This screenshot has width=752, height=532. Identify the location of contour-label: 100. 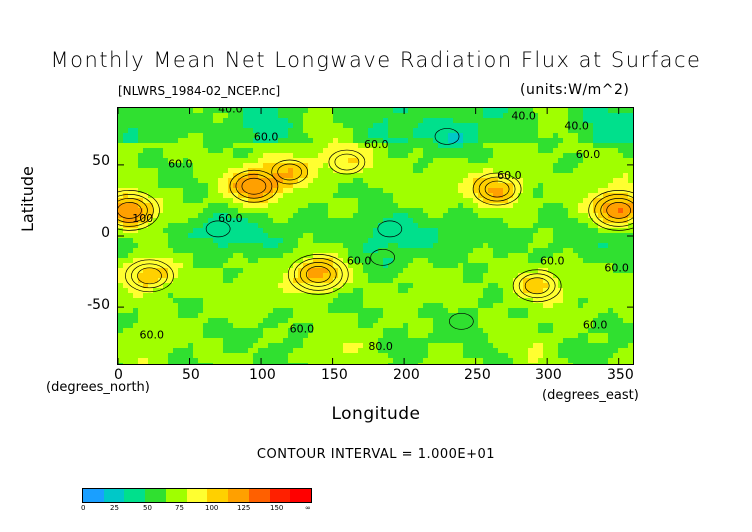
(142, 218).